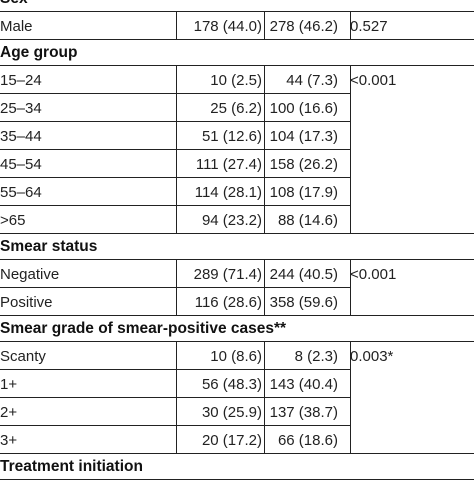 This screenshot has height=480, width=474. What do you see at coordinates (227, 274) in the screenshot?
I see `cell-group-a: 289 (71.4)` at bounding box center [227, 274].